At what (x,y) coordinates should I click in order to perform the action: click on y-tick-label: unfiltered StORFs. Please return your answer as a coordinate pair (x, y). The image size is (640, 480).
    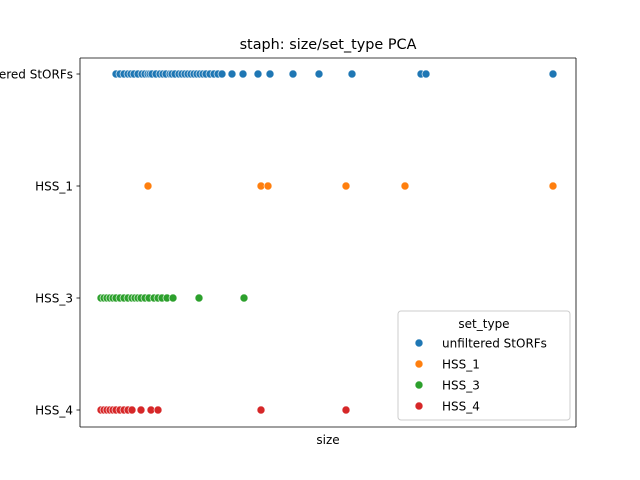
    Looking at the image, I should click on (36, 74).